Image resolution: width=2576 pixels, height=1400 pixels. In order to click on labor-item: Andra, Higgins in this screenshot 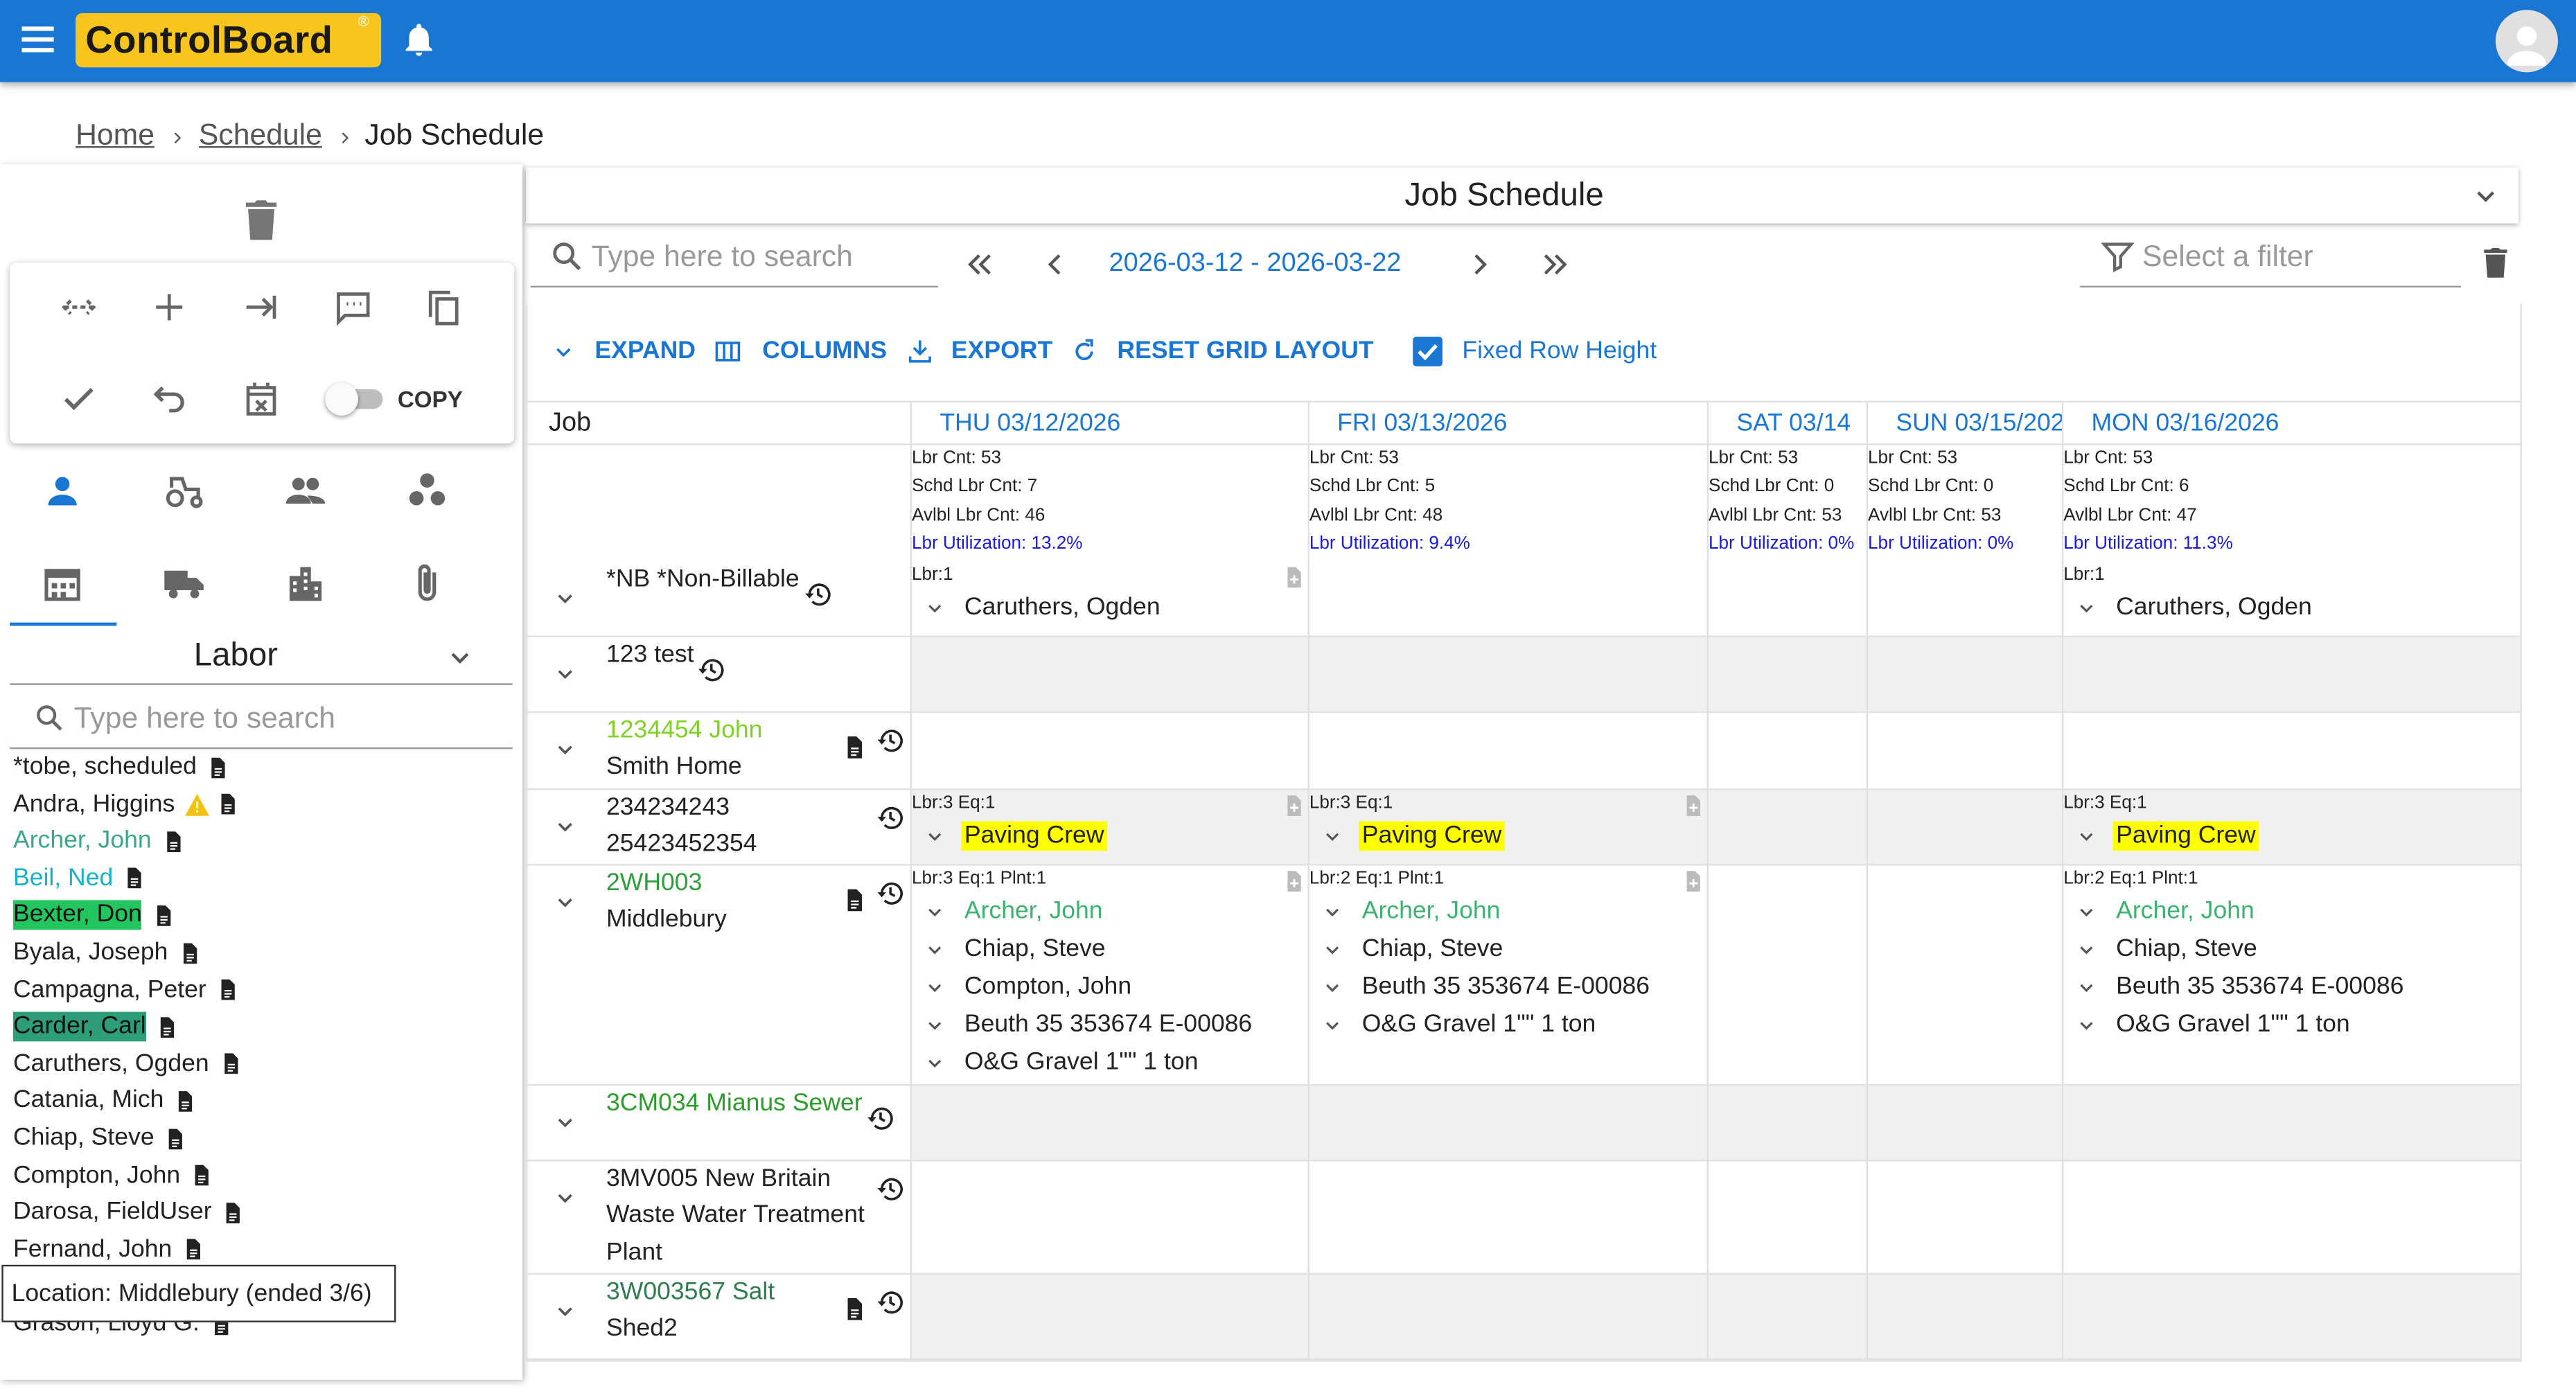, I will do `click(93, 803)`.